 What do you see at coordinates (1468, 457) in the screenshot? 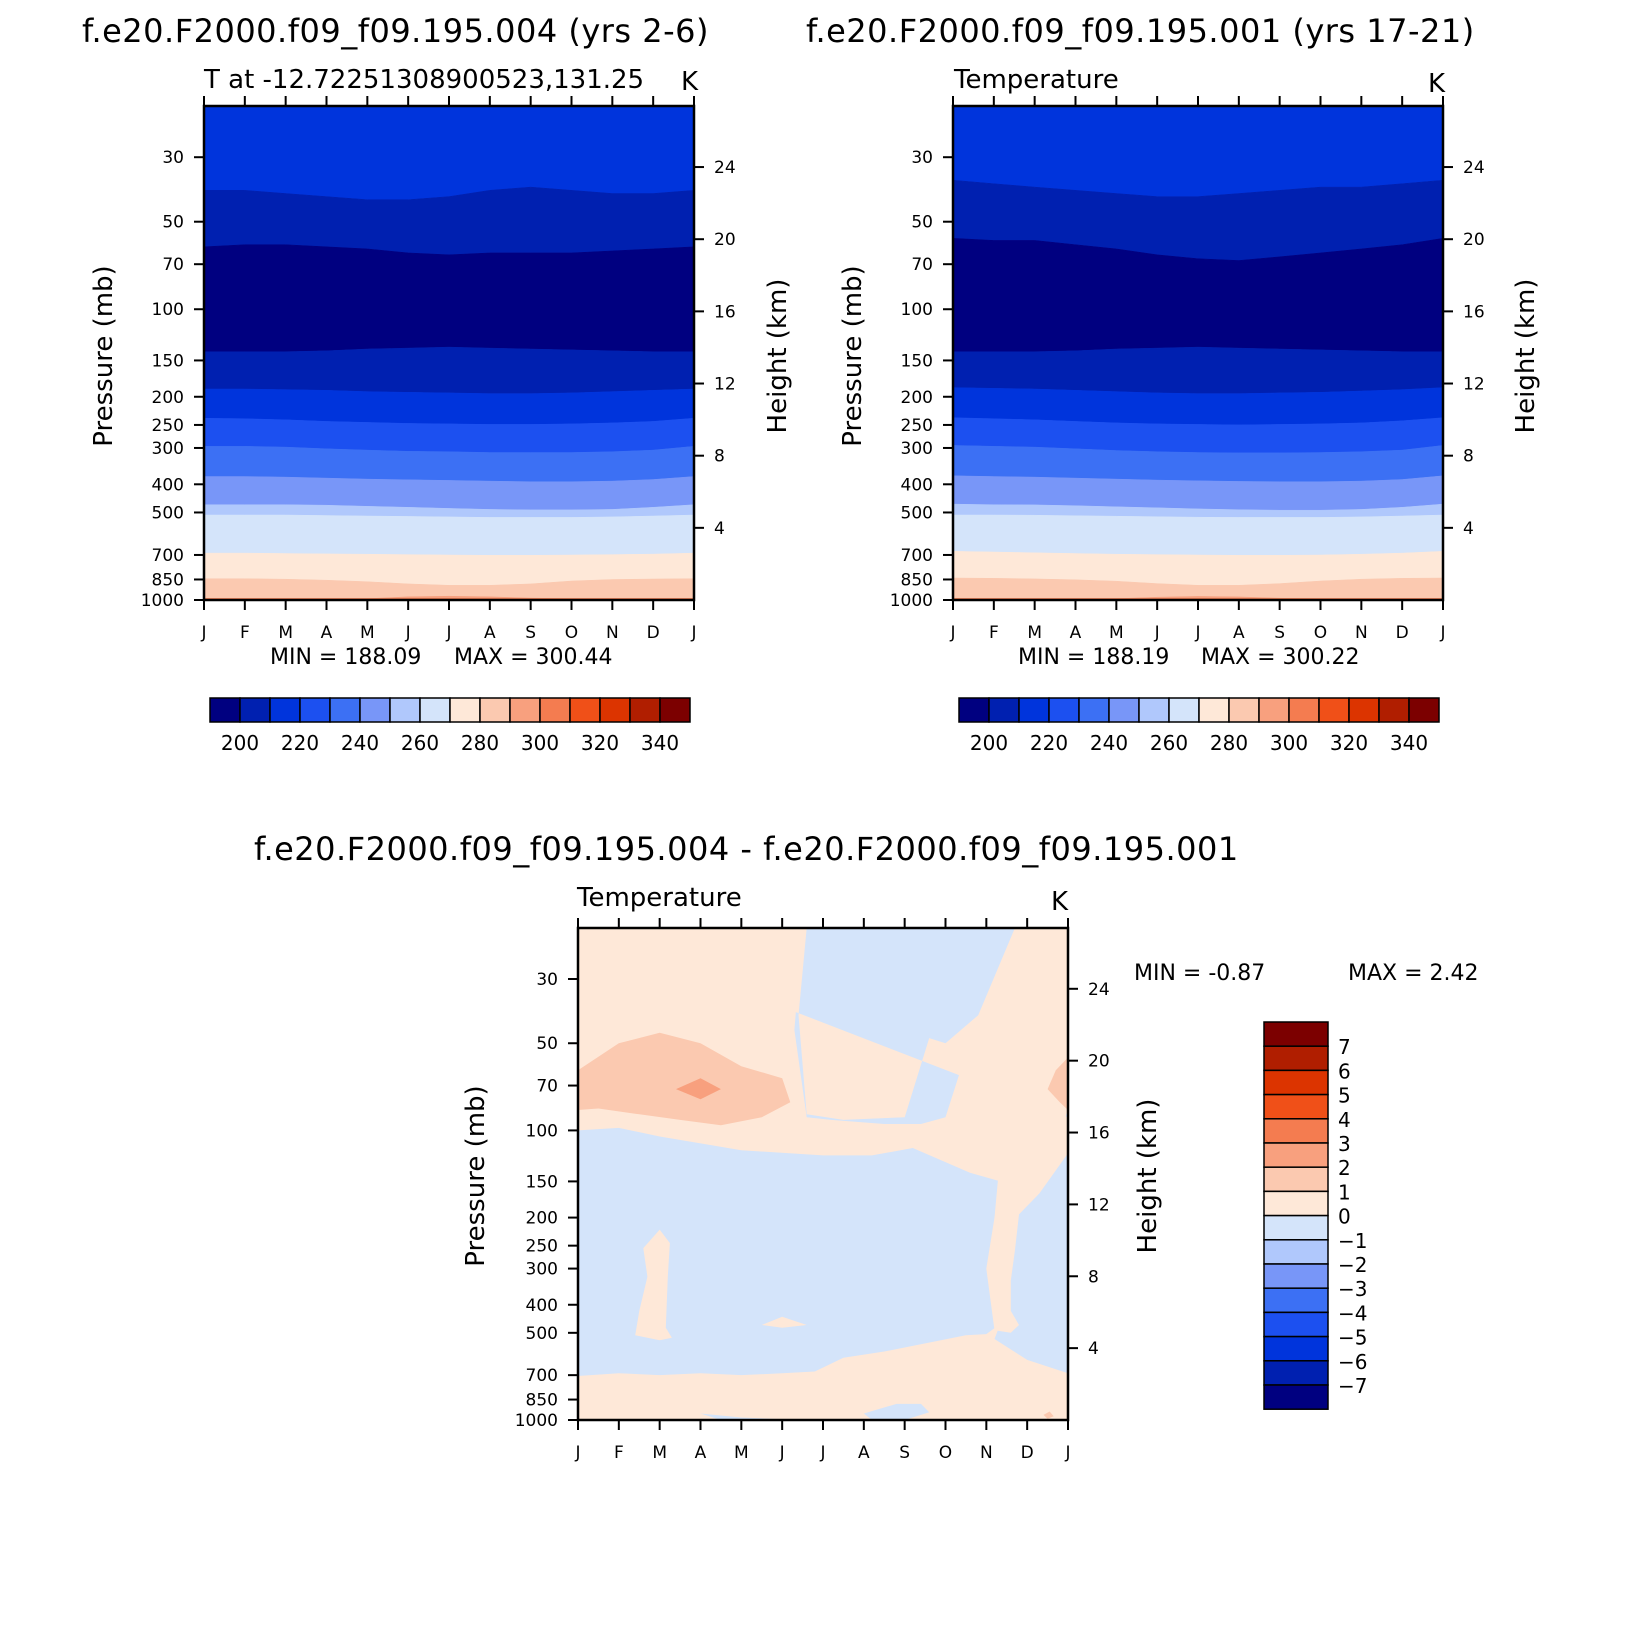
I see `y2-tick-label: 8` at bounding box center [1468, 457].